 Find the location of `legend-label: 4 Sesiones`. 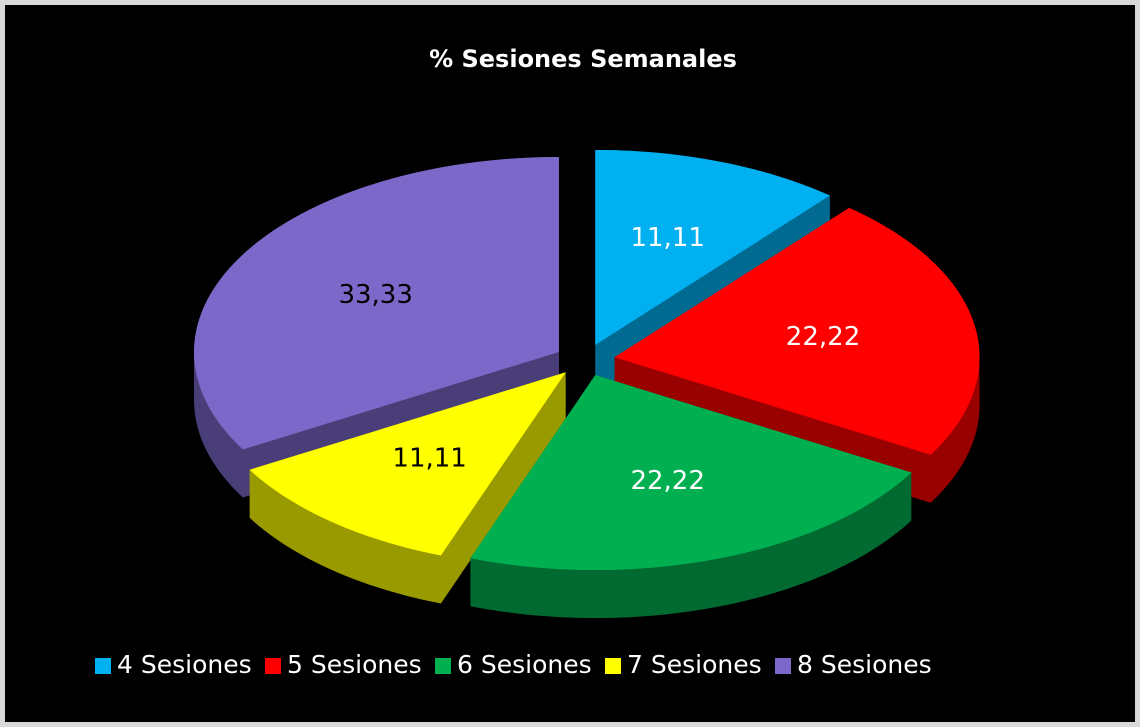

legend-label: 4 Sesiones is located at coordinates (184, 664).